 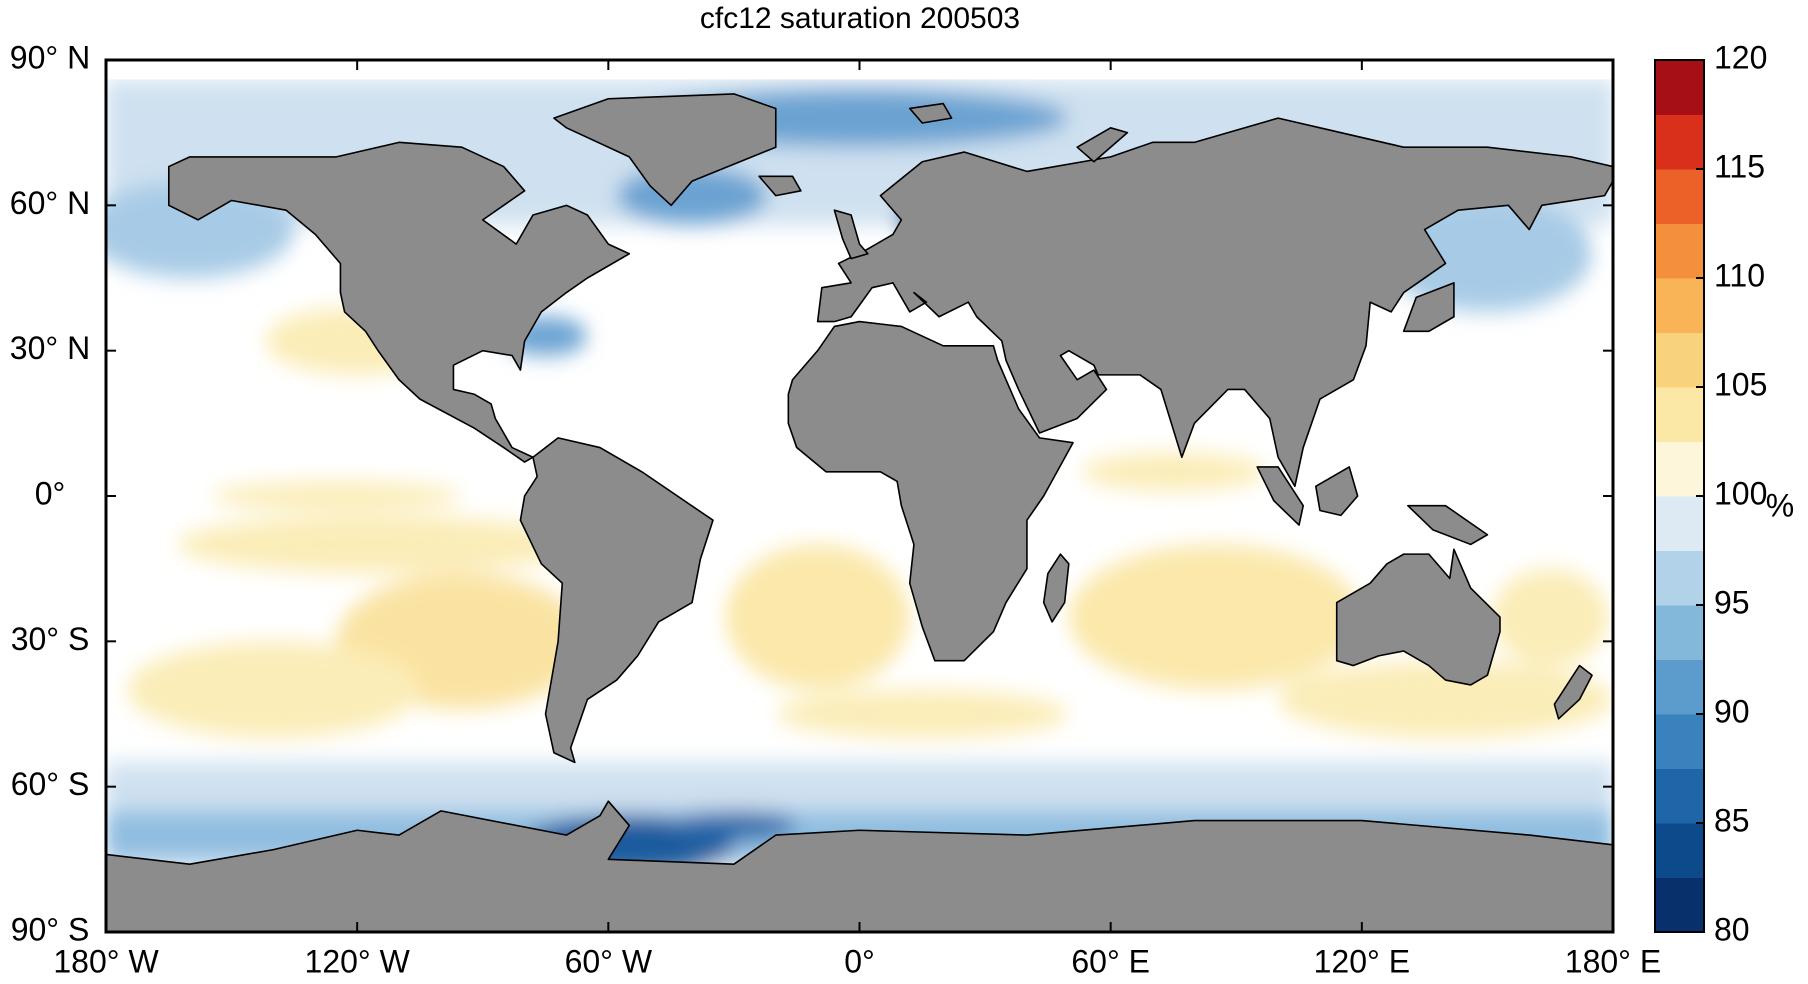 I want to click on africa, so click(x=930, y=491).